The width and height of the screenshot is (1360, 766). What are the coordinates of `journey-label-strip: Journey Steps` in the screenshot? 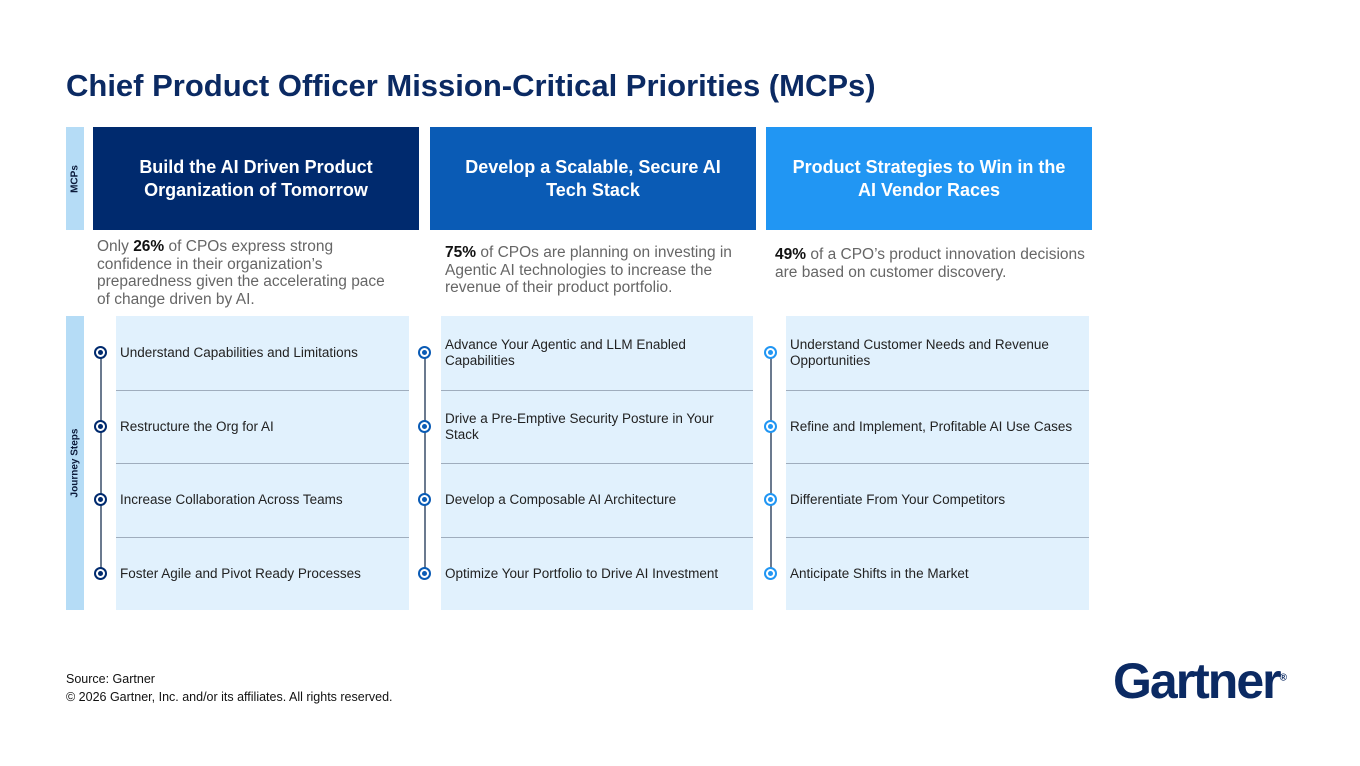 It's located at (75, 463).